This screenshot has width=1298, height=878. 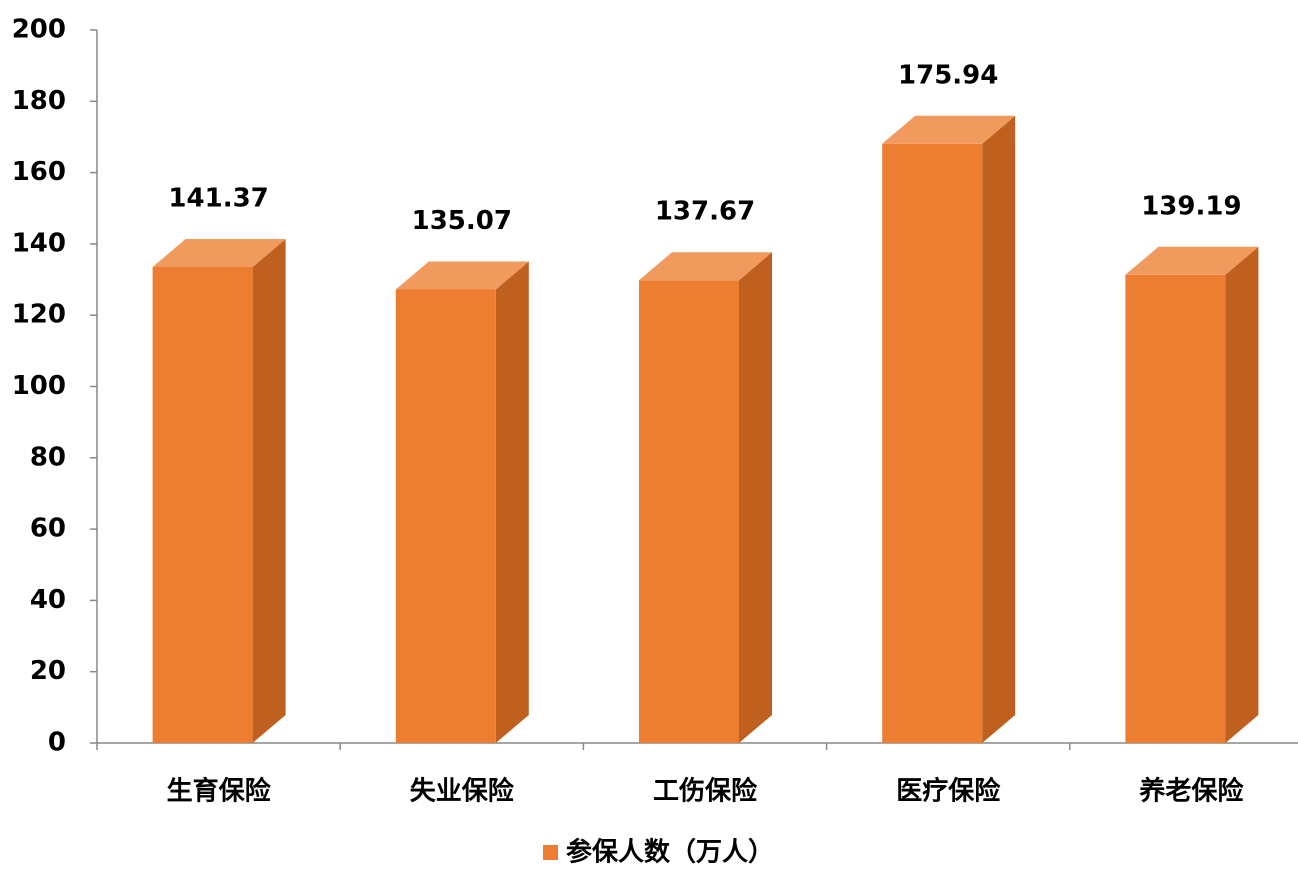 What do you see at coordinates (39, 315) in the screenshot?
I see `y-tick-label: 120` at bounding box center [39, 315].